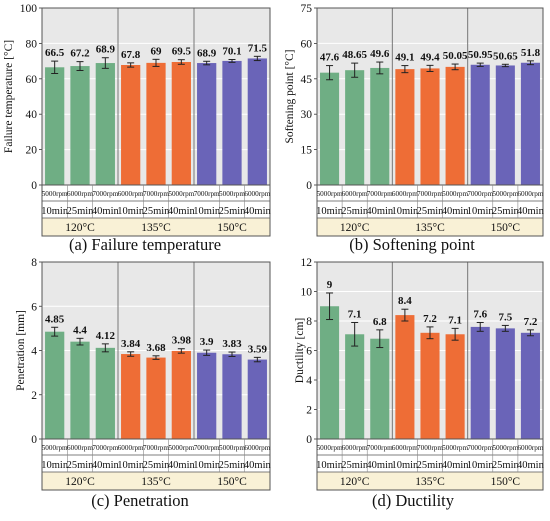 Image resolution: width=550 pixels, height=521 pixels. What do you see at coordinates (307, 115) in the screenshot?
I see `y-tick-label: 30` at bounding box center [307, 115].